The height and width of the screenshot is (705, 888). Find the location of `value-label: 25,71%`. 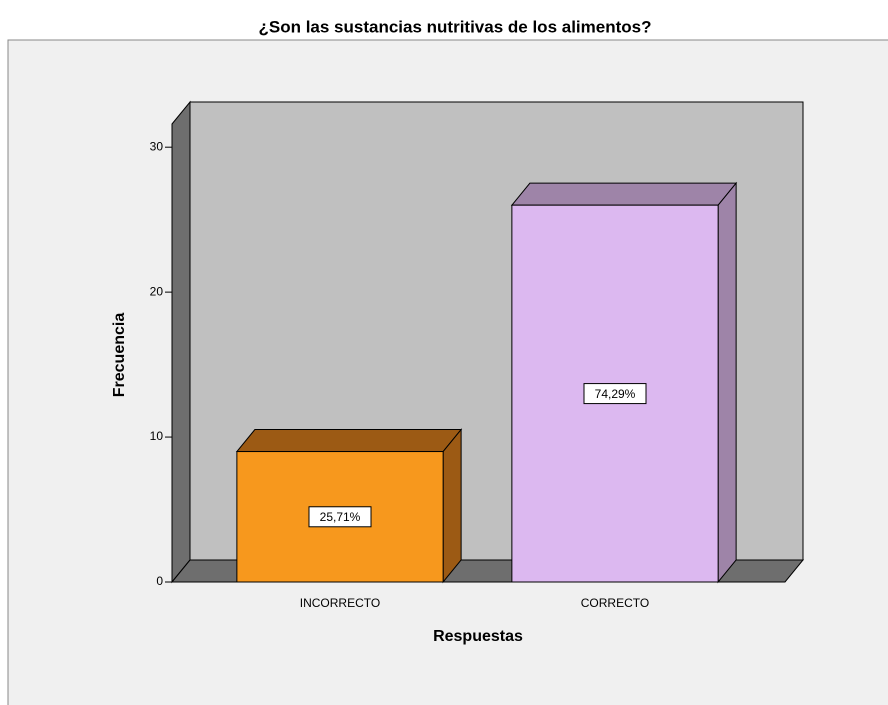

value-label: 25,71% is located at coordinates (340, 517).